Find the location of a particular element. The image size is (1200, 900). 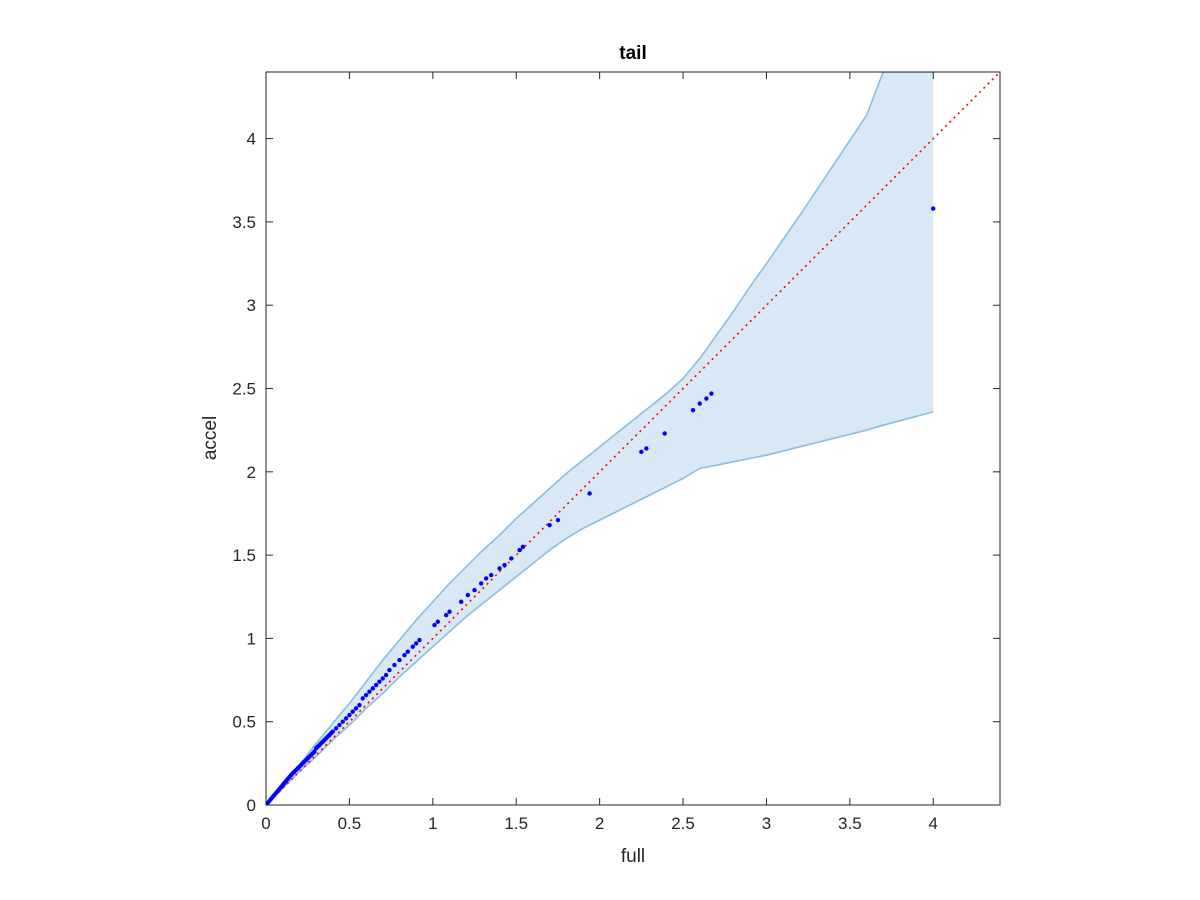

y-tick-label: 2.5 is located at coordinates (244, 389).